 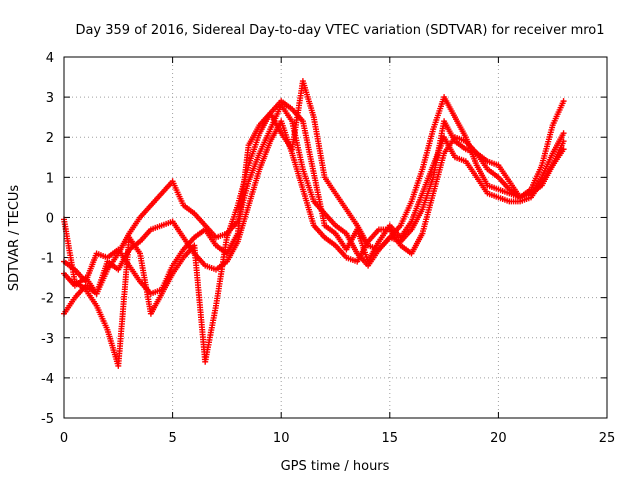 I want to click on y-tick-label: -5, so click(x=47, y=419).